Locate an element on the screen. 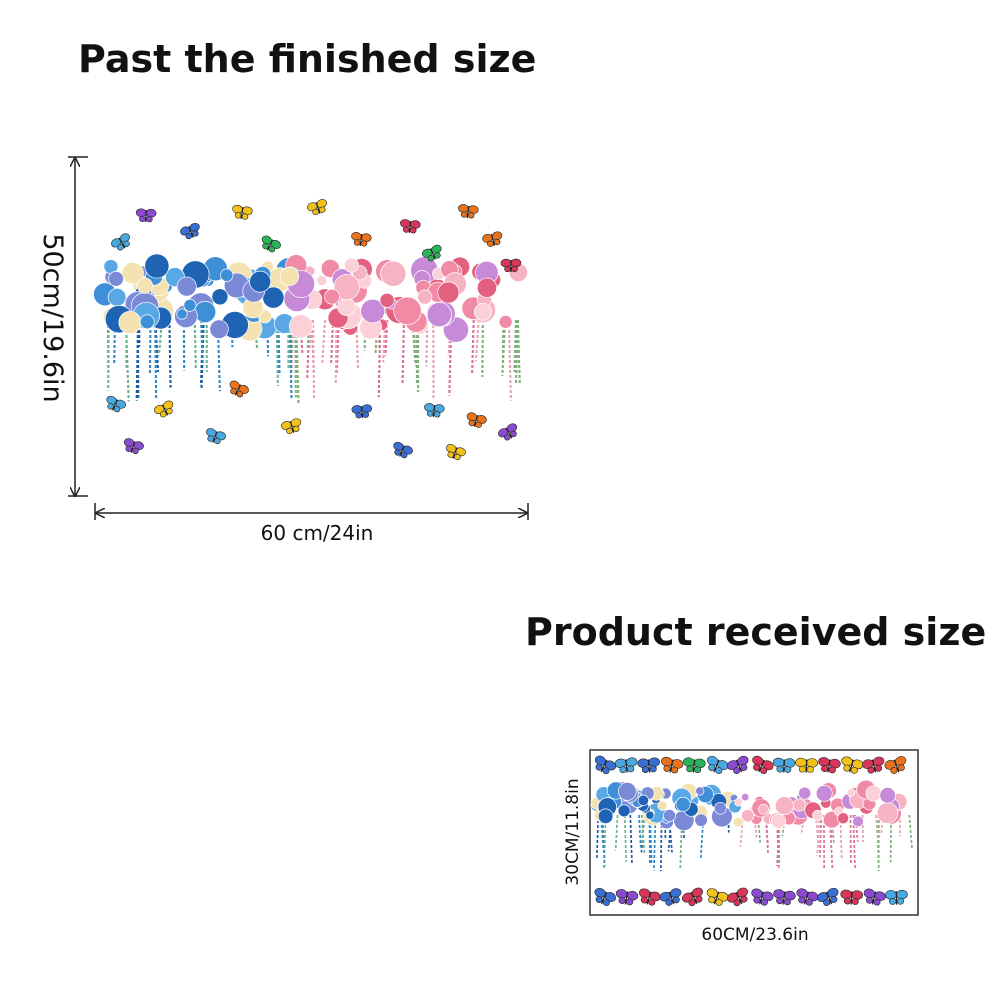 The height and width of the screenshot is (1000, 1000). flower-decal-sheet is located at coordinates (751, 831).